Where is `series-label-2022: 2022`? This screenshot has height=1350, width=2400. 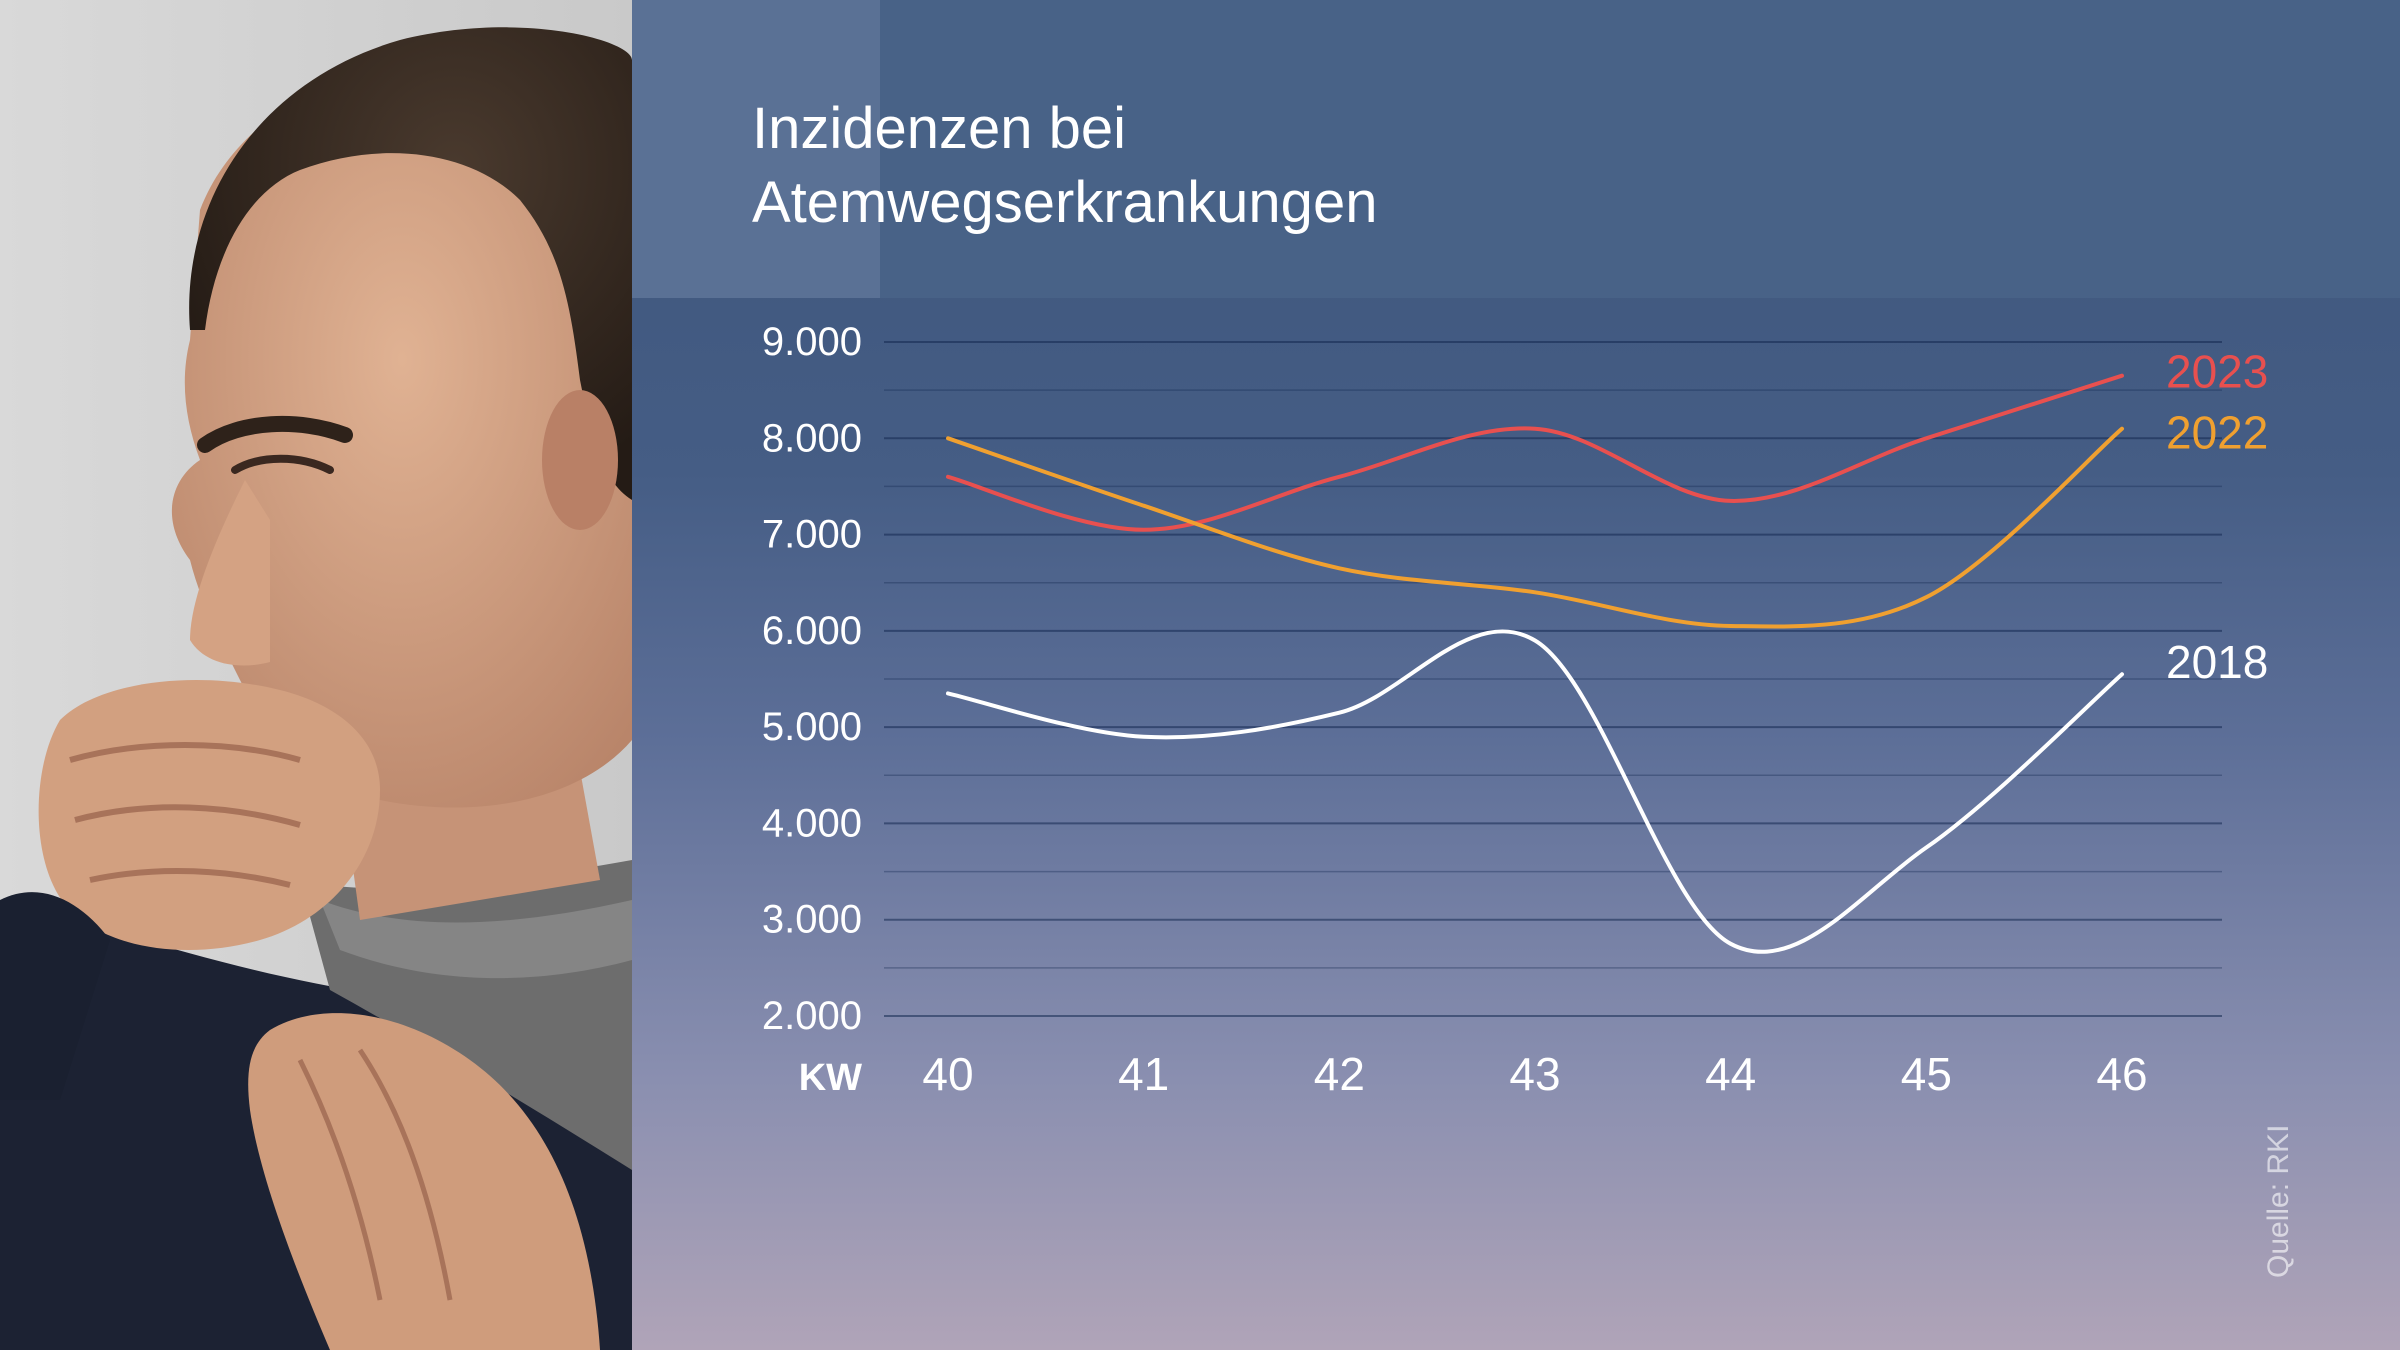 series-label-2022: 2022 is located at coordinates (2217, 433).